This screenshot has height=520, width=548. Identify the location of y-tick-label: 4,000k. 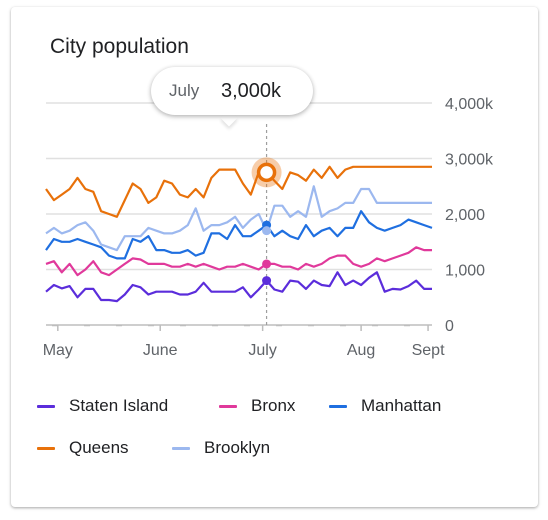
(469, 104).